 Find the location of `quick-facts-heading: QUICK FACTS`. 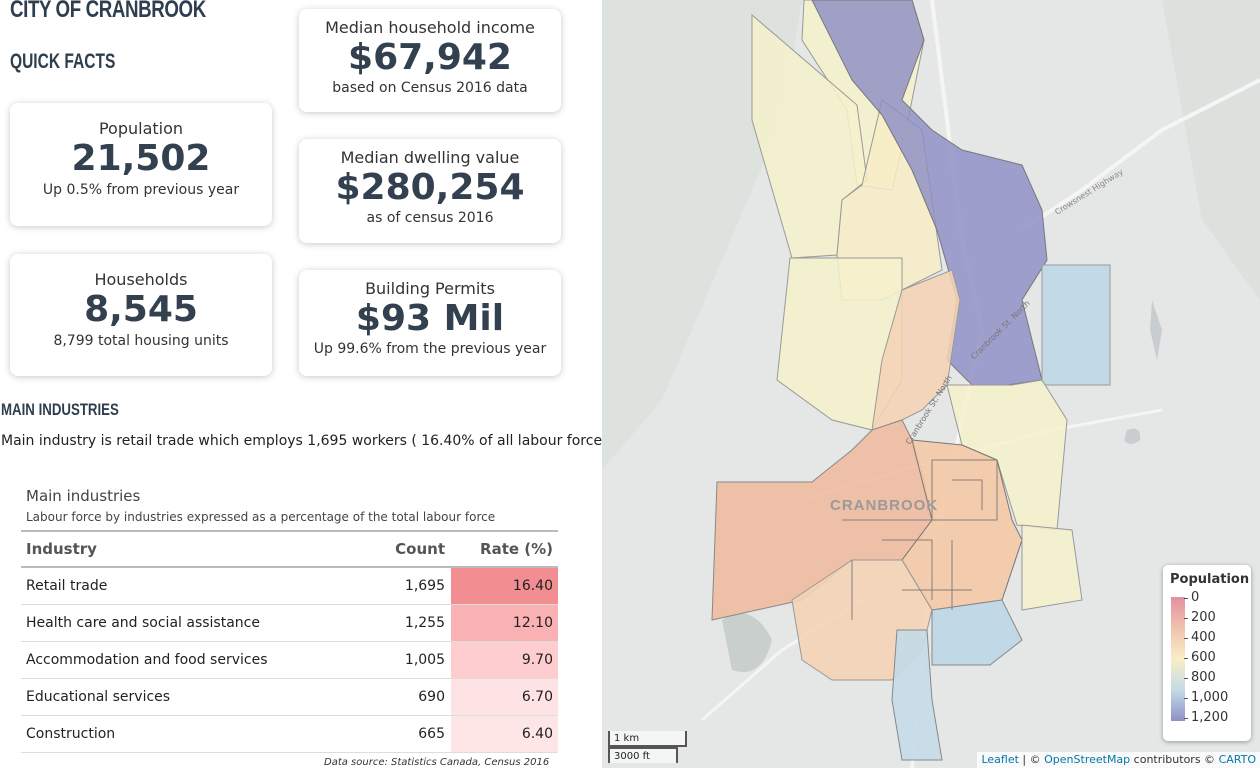

quick-facts-heading: QUICK FACTS is located at coordinates (63, 61).